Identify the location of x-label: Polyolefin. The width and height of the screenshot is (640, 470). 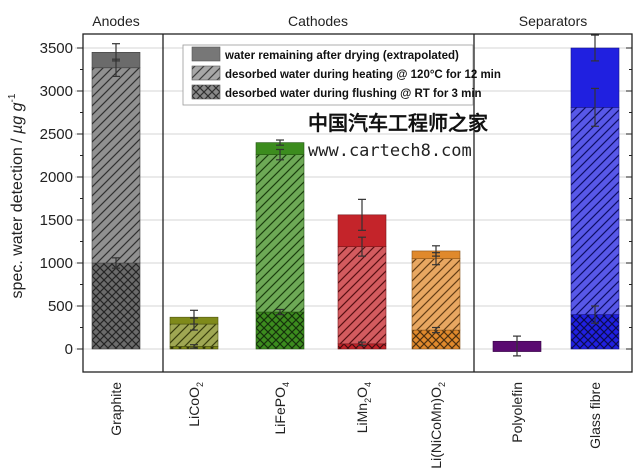
(517, 412).